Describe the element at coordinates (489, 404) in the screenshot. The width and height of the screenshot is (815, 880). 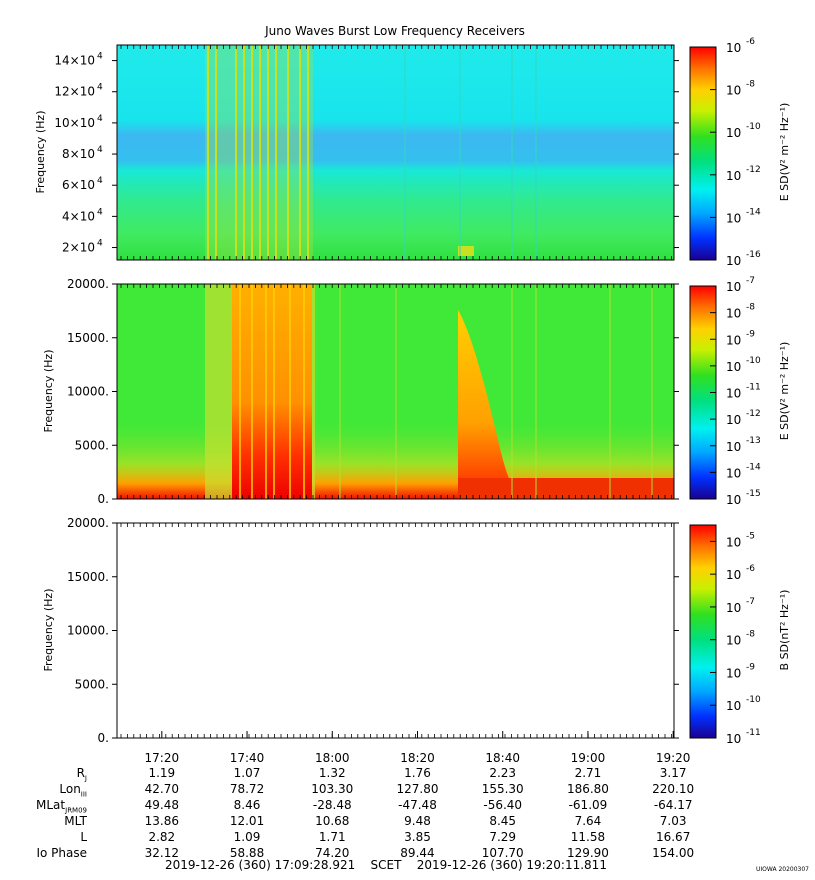
I see `middle-emission-hook` at that location.